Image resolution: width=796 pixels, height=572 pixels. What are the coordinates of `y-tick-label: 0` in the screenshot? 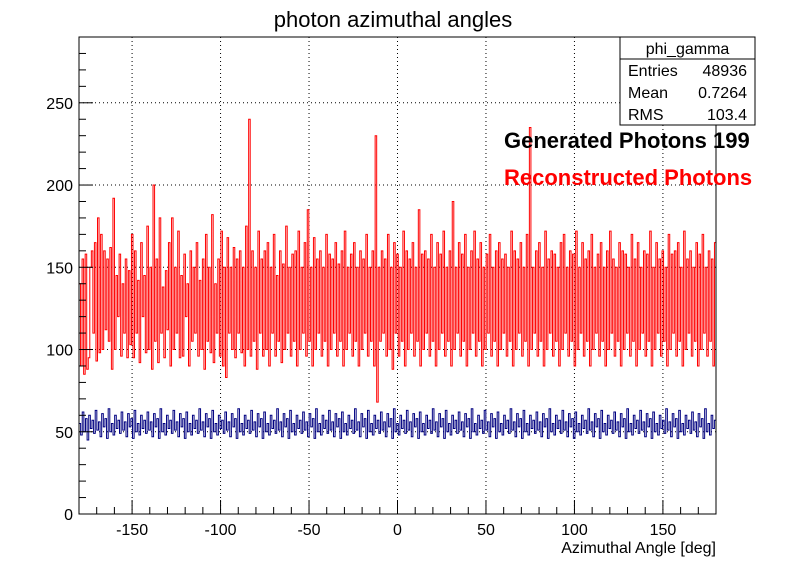 It's located at (68, 515).